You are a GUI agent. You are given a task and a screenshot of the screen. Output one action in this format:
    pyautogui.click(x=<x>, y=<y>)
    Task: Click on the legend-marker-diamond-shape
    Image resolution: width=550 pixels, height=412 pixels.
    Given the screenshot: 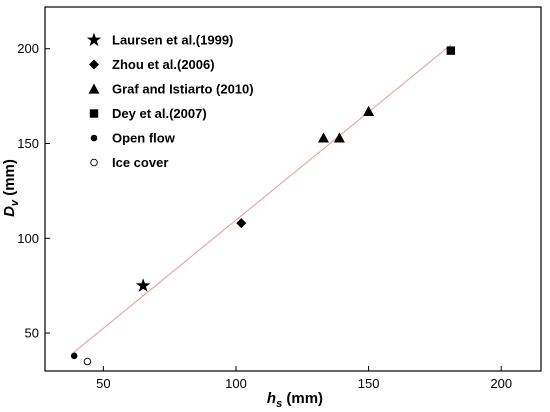 What is the action you would take?
    pyautogui.click(x=94, y=64)
    